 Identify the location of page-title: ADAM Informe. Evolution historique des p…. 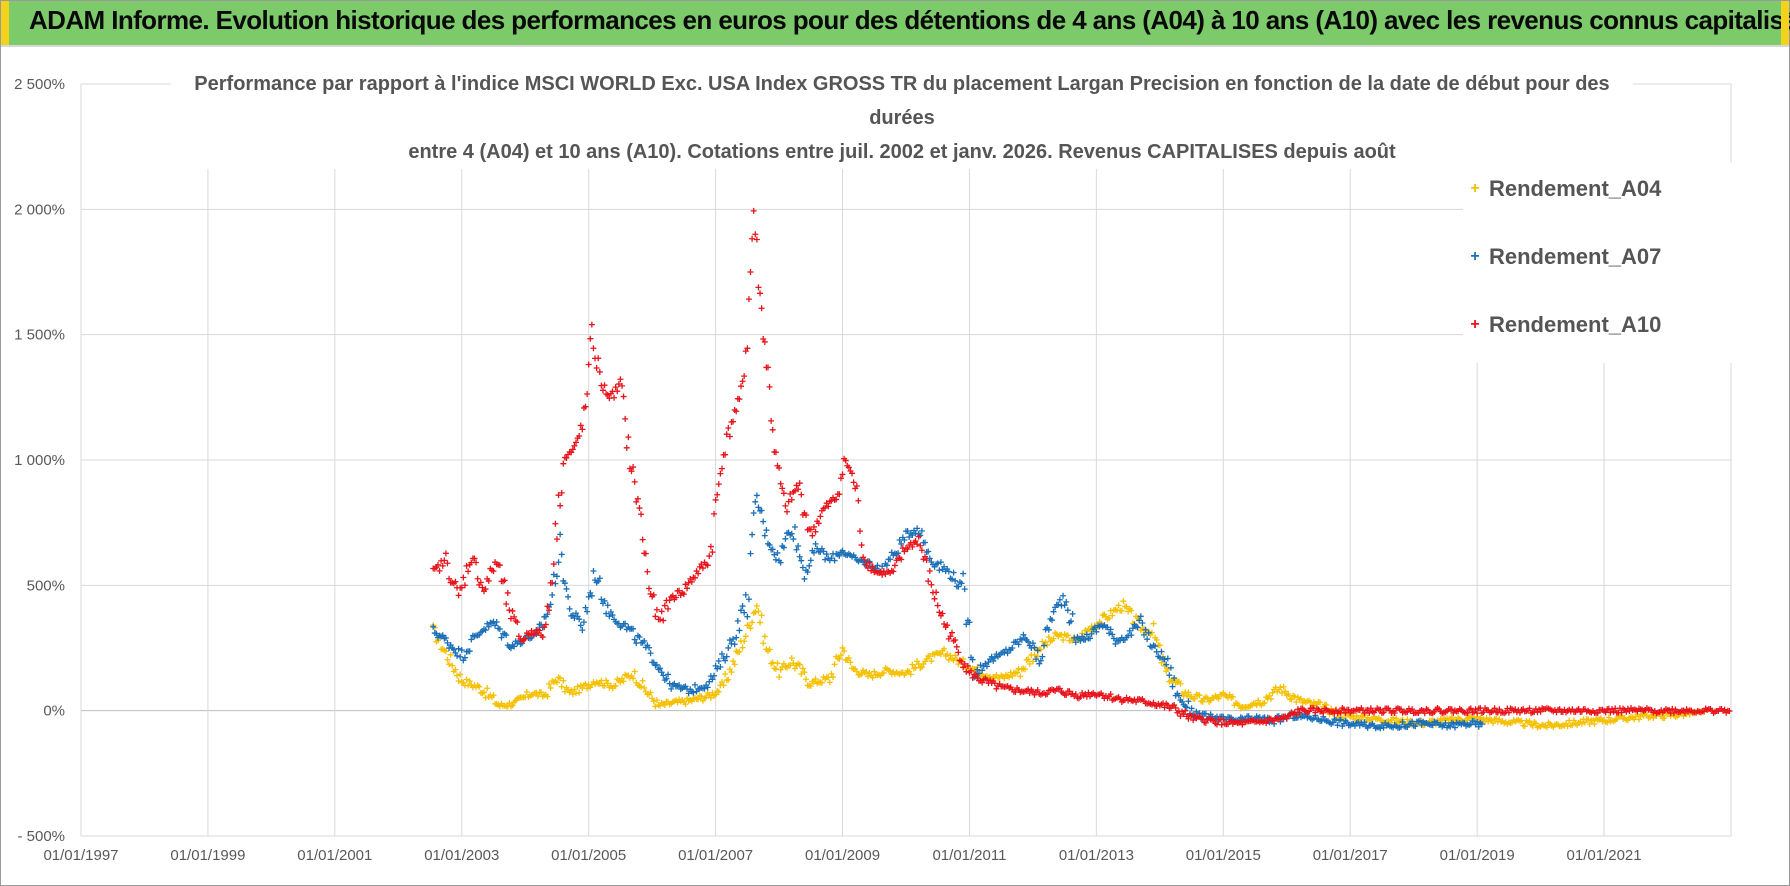
(909, 20).